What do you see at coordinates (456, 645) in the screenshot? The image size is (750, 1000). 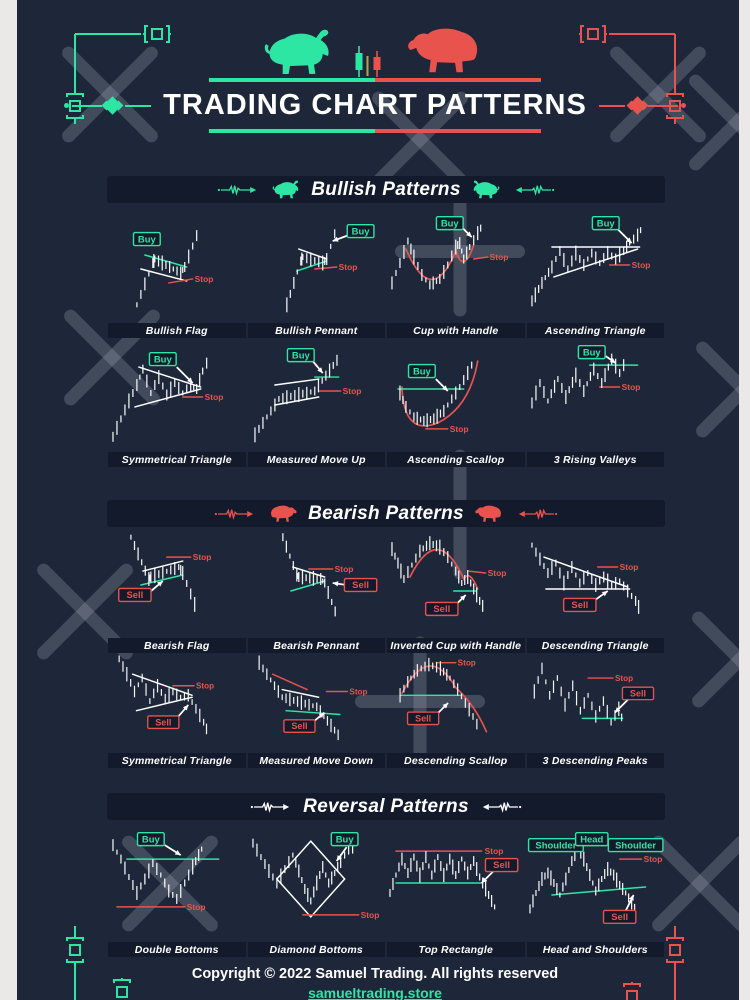 I see `pattern-caption: Inverted Cup with Handle` at bounding box center [456, 645].